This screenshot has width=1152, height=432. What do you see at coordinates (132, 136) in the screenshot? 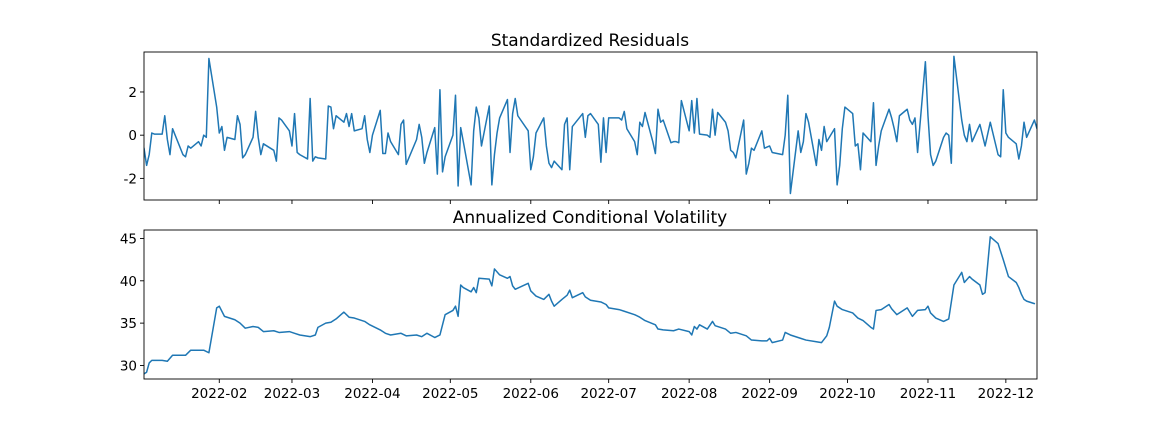
I see `residuals-y-tick-label: 0` at bounding box center [132, 136].